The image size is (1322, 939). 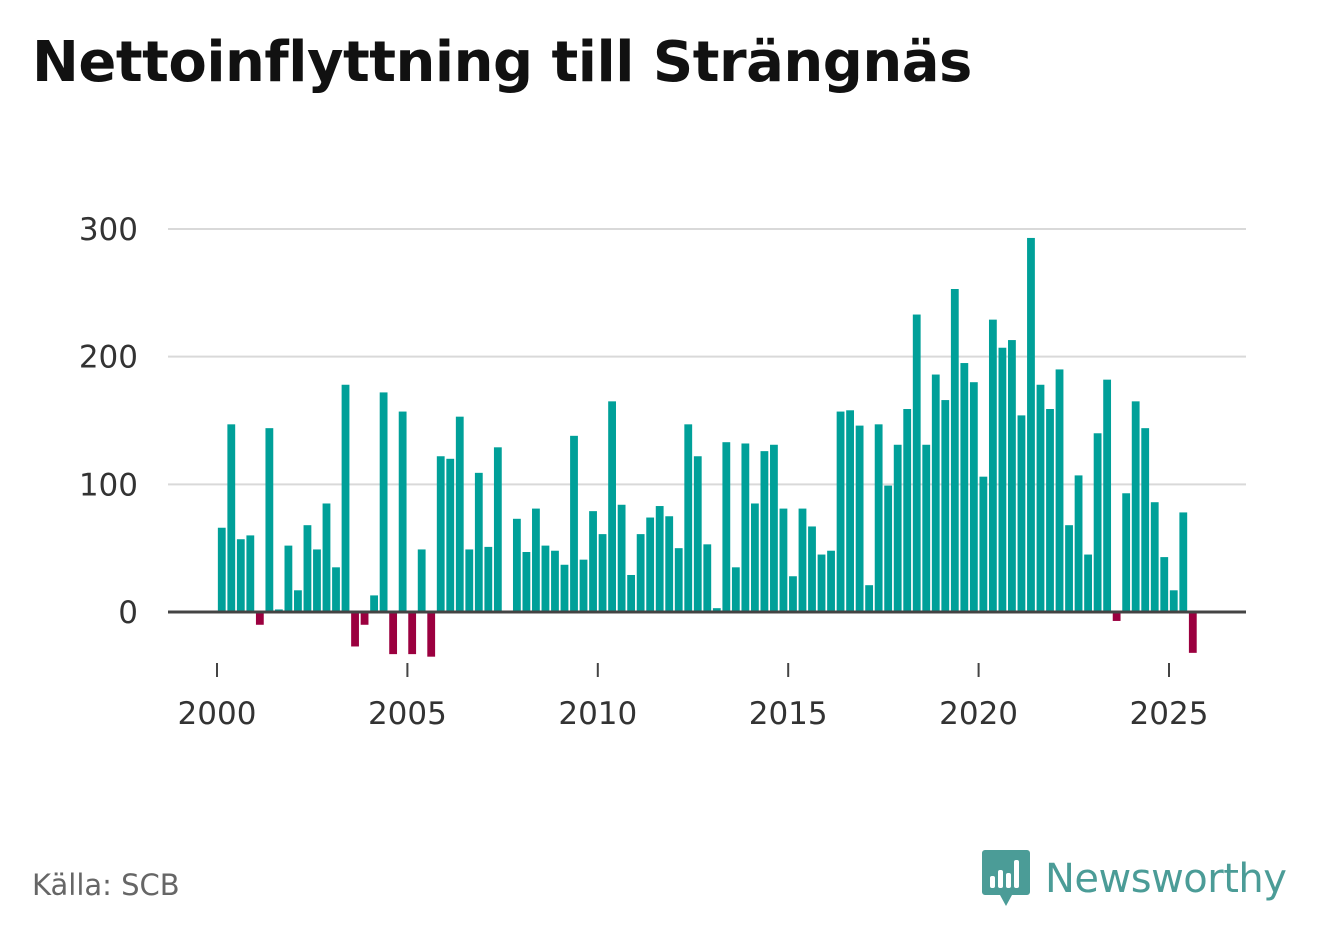 I want to click on newsworthy-logo-icon, so click(x=1006, y=878).